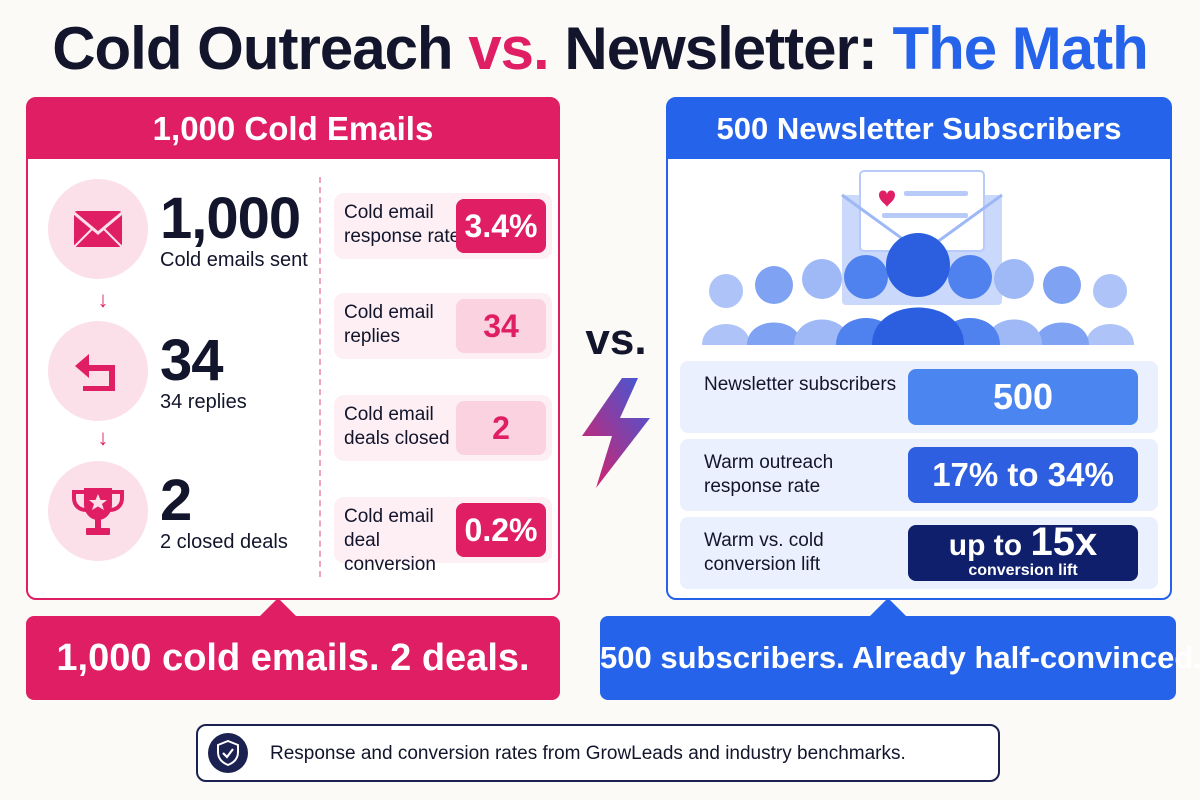 The width and height of the screenshot is (1200, 800). What do you see at coordinates (900, 658) in the screenshot?
I see `newsletter-summary-callout: 500 subscribers. Already half-convinced.` at bounding box center [900, 658].